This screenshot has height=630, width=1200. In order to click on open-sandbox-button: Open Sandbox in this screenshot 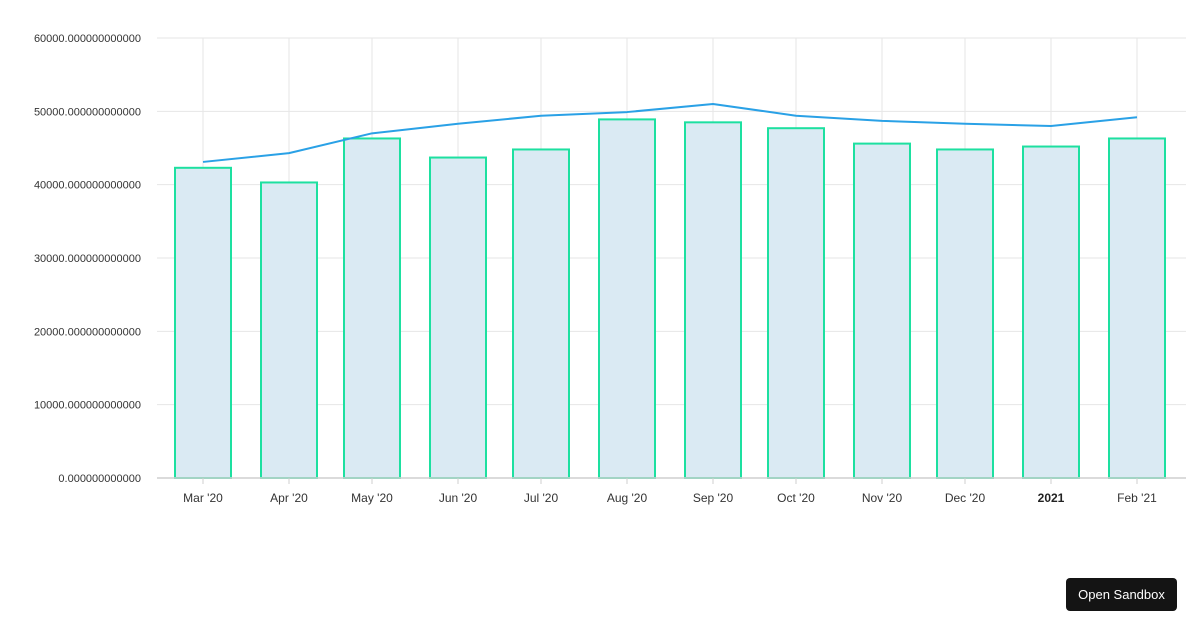, I will do `click(1121, 594)`.